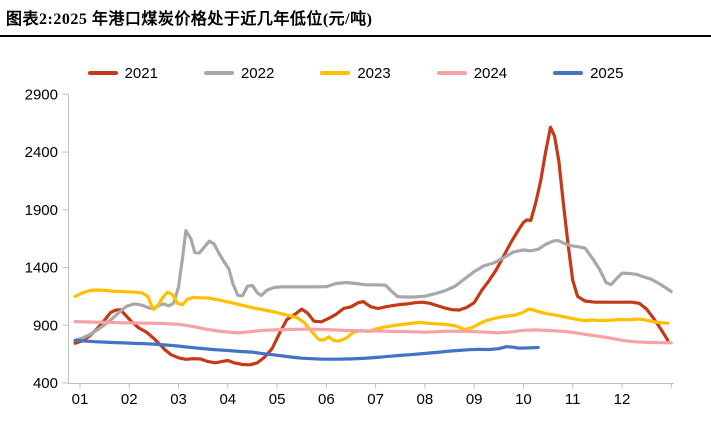 The image size is (711, 421). Describe the element at coordinates (41, 268) in the screenshot. I see `y-tick-label: 1400` at that location.